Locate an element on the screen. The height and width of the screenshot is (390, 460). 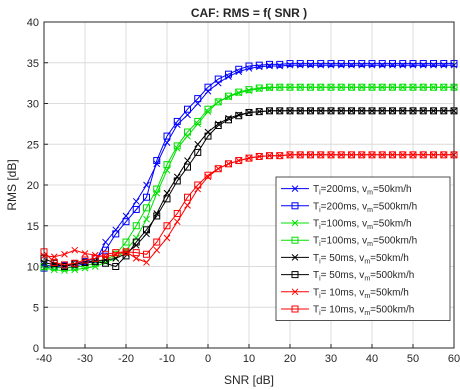
y-axis-label: RMS [dB] is located at coordinates (12, 184).